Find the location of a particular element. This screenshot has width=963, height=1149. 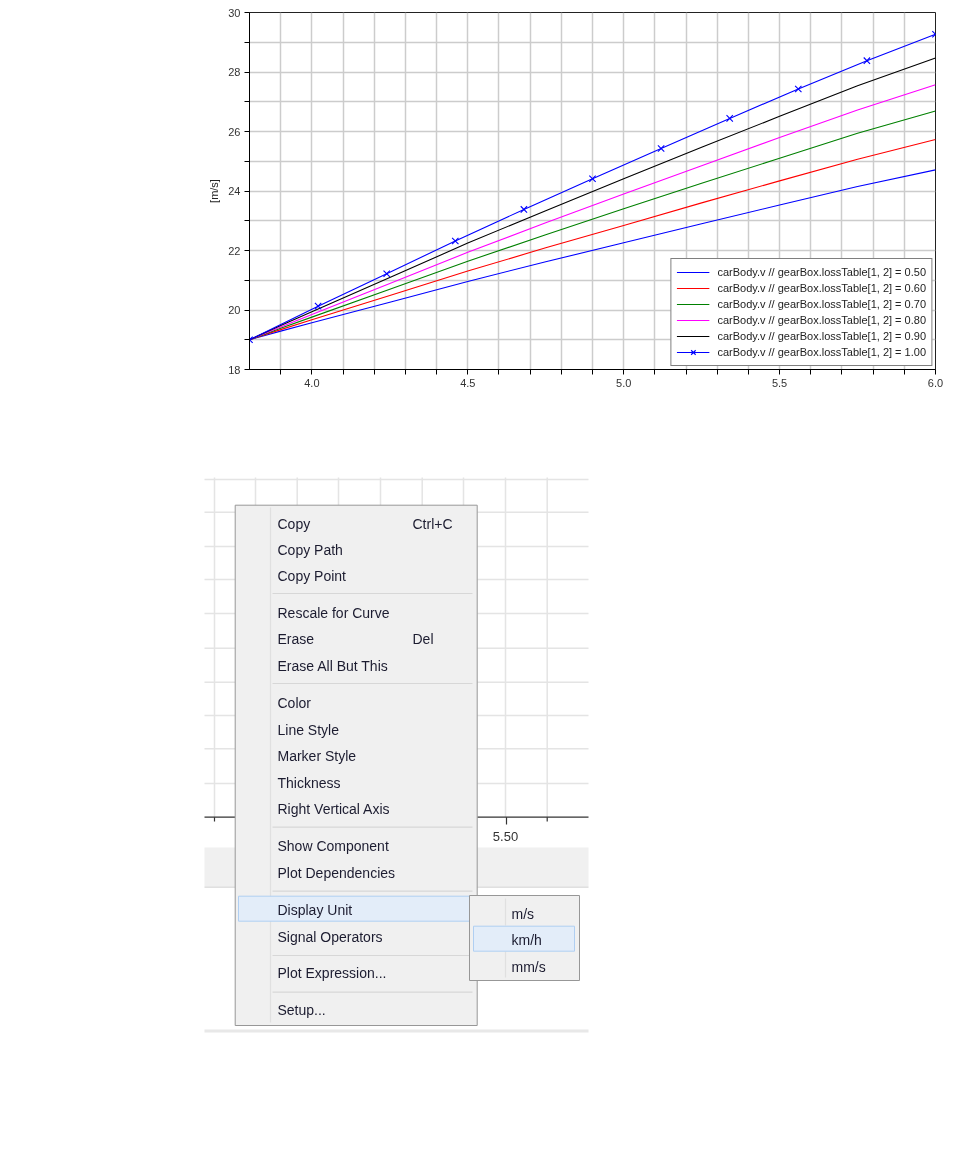

legend-label: carBody.v // gearBox.lossTable[1, 2] = 0.70 is located at coordinates (821, 304).